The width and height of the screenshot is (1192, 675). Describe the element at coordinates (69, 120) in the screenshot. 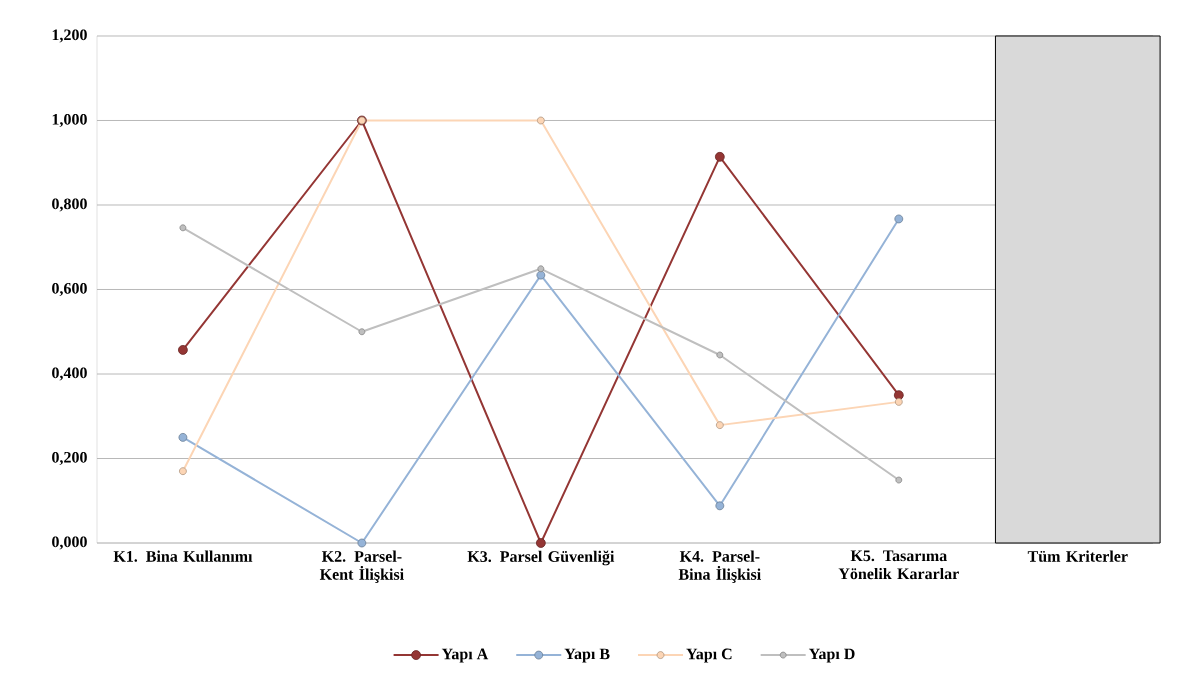

I see `y-tick-label: 1,000` at that location.